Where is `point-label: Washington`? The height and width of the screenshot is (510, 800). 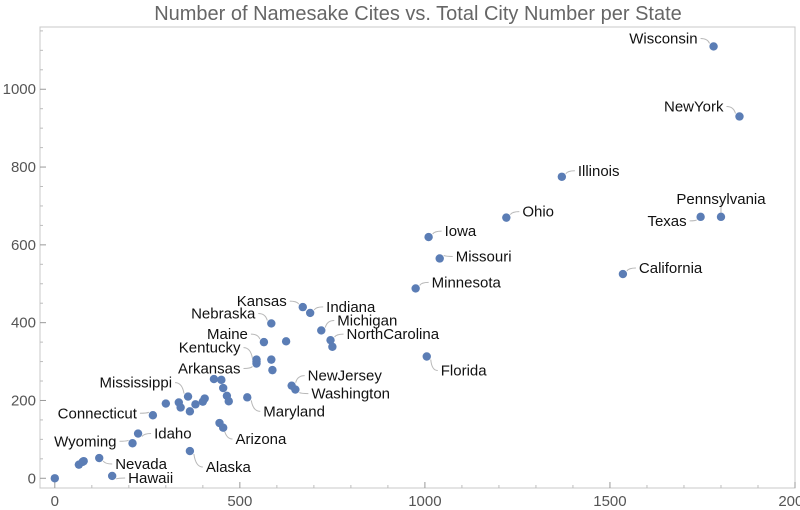
point-label: Washington is located at coordinates (350, 394).